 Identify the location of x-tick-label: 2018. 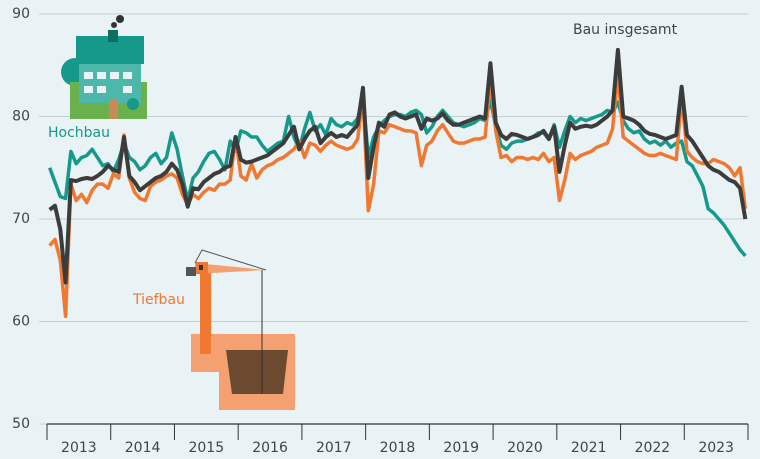
(398, 448).